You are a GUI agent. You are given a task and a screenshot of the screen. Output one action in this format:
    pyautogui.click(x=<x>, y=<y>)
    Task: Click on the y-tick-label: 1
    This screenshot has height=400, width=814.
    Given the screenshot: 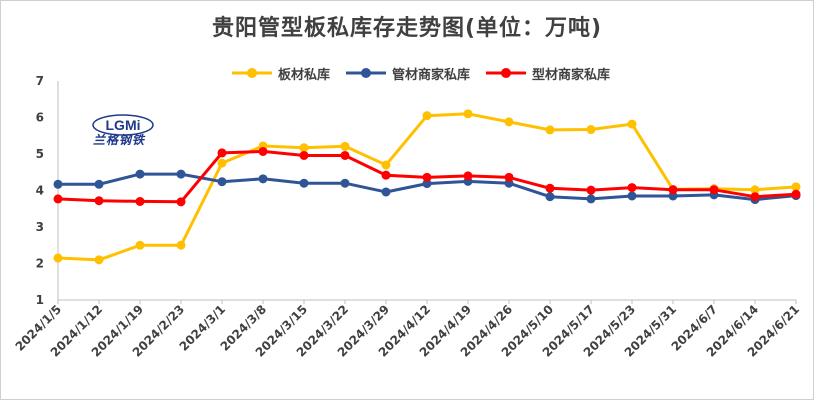 What is the action you would take?
    pyautogui.click(x=40, y=300)
    